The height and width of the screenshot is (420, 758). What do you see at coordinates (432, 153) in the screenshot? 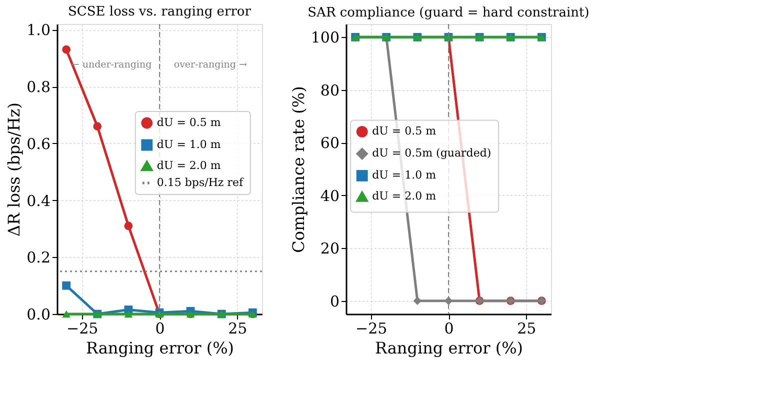
I see `legend-label: dU = 0.5m (guarded)` at bounding box center [432, 153].